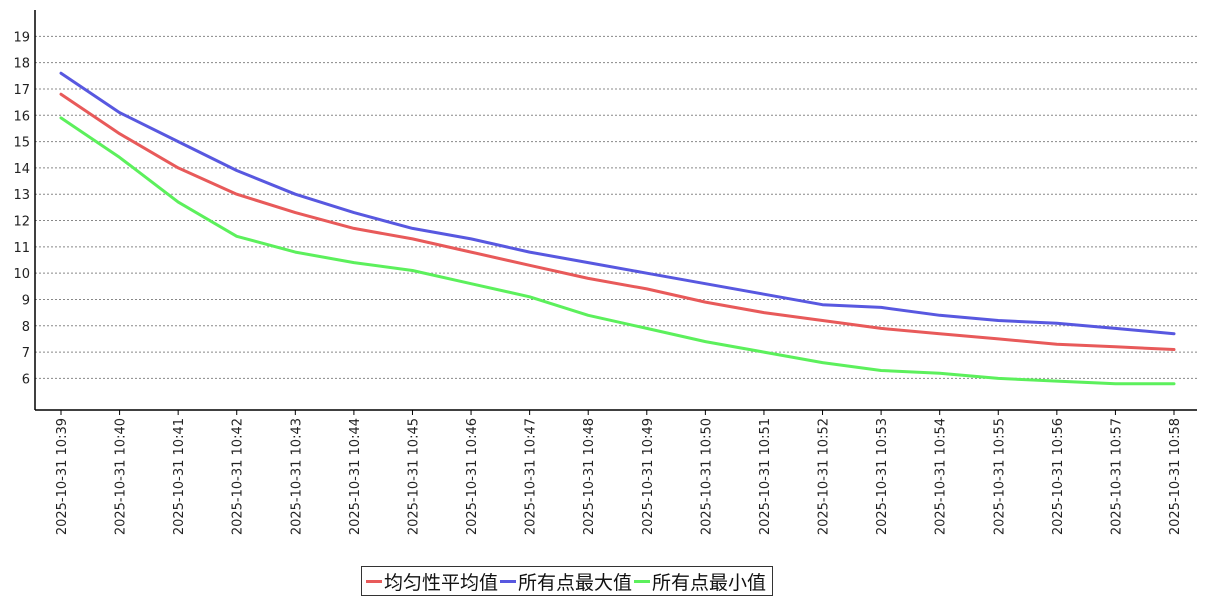 The width and height of the screenshot is (1207, 600). I want to click on legend-swatch-avg, so click(374, 581).